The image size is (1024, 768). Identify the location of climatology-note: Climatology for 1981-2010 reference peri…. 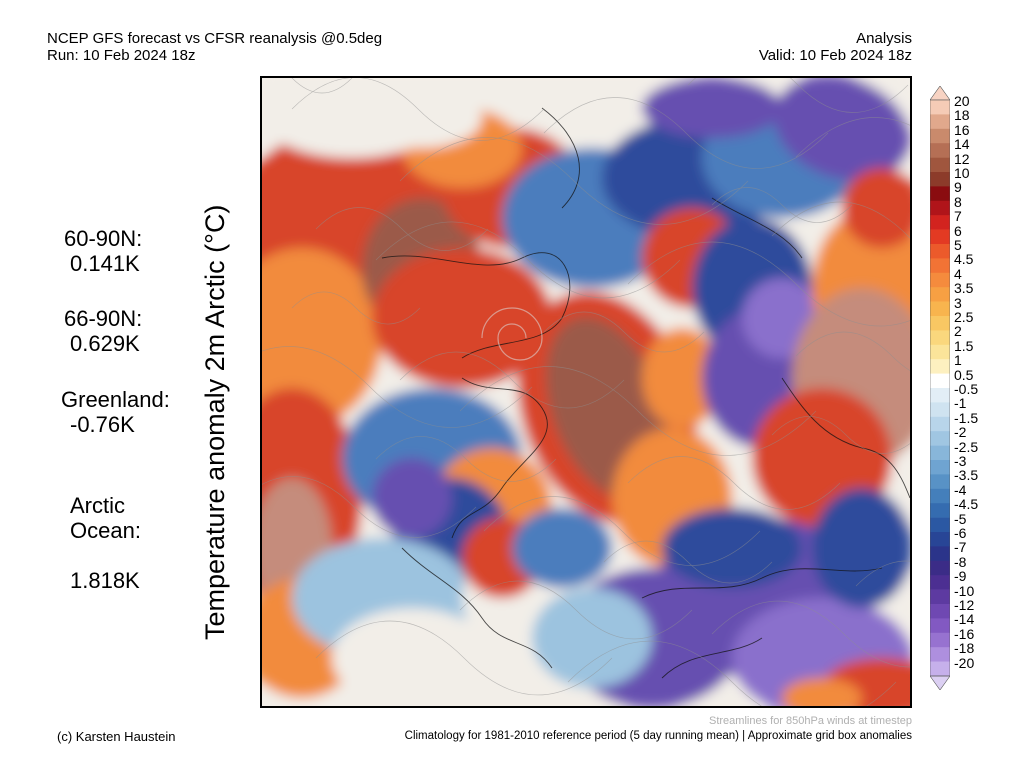
(658, 736).